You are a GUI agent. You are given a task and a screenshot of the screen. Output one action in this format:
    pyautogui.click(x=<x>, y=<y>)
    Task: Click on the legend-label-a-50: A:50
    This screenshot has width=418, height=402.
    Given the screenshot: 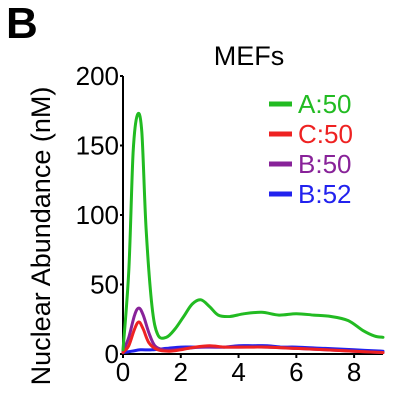 What is the action you would take?
    pyautogui.click(x=325, y=104)
    